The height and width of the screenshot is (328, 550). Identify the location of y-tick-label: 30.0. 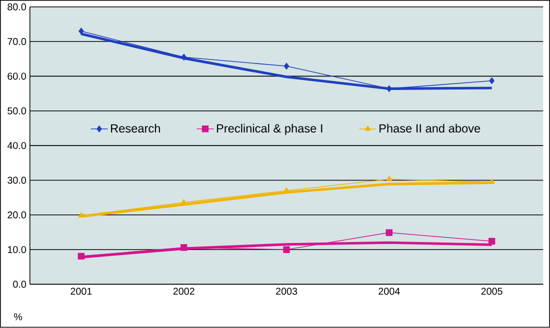
(17, 180).